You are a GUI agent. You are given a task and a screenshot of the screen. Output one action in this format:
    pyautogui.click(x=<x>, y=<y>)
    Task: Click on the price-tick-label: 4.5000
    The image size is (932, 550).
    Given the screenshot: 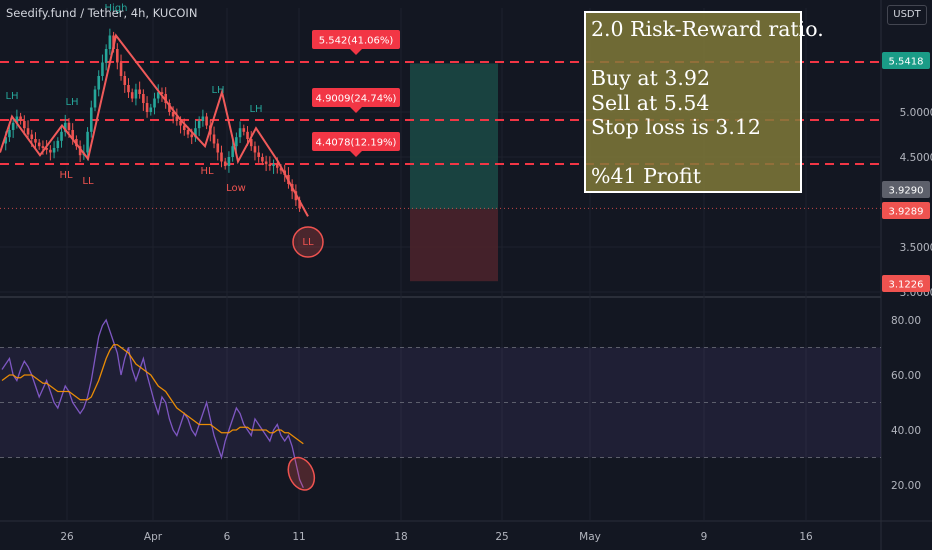 What is the action you would take?
    pyautogui.click(x=916, y=158)
    